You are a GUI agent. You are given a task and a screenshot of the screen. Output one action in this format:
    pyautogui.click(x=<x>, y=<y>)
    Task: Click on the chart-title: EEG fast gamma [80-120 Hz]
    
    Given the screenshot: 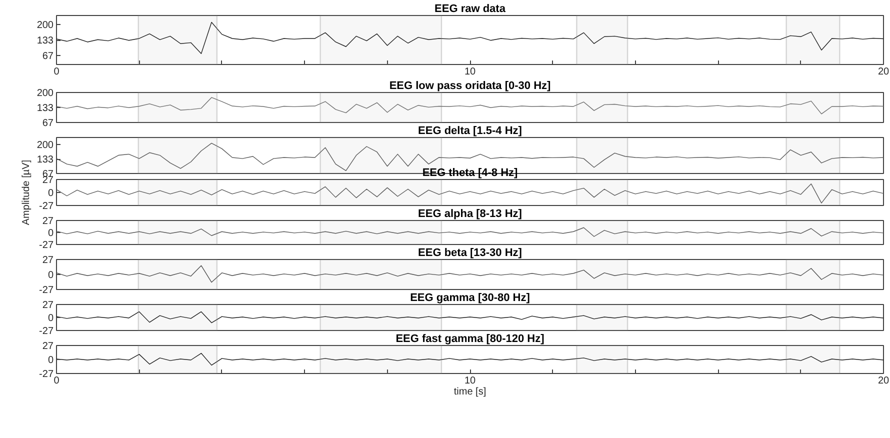 What is the action you would take?
    pyautogui.click(x=470, y=339)
    